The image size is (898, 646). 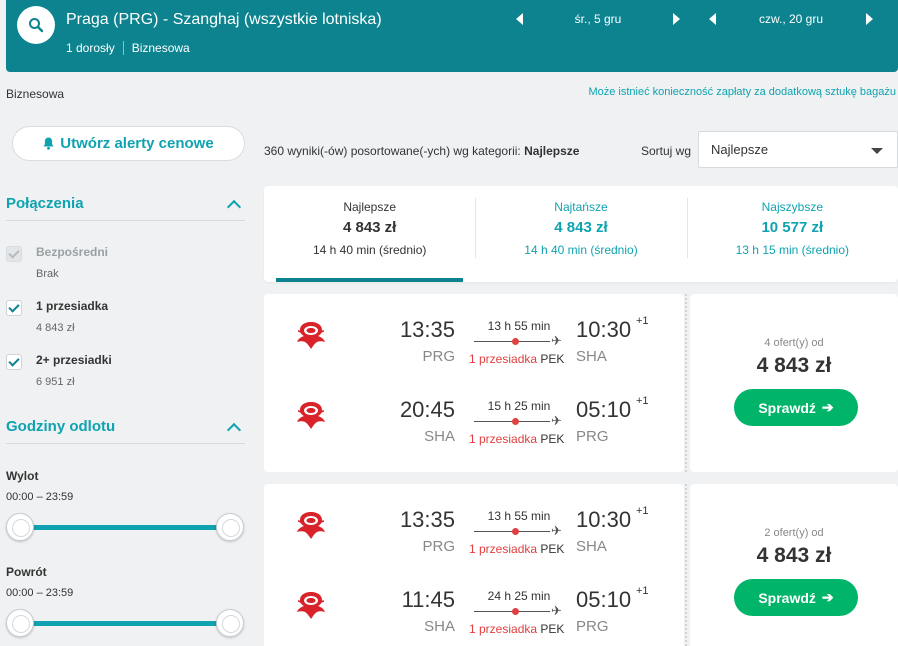 I want to click on return-date: czw., 20 gru, so click(x=791, y=19).